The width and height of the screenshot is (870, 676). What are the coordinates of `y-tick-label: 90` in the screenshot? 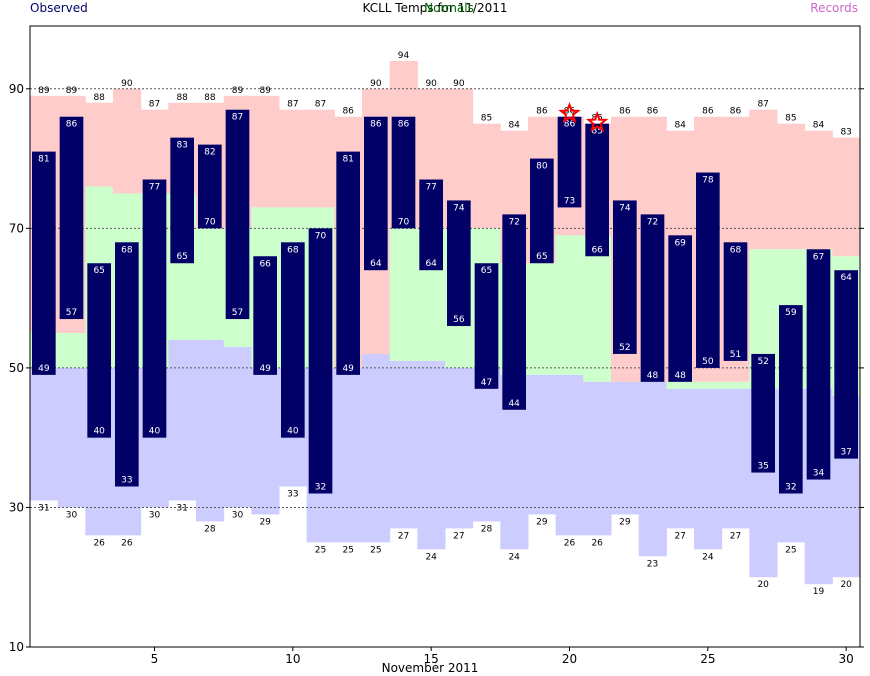 It's located at (16, 89).